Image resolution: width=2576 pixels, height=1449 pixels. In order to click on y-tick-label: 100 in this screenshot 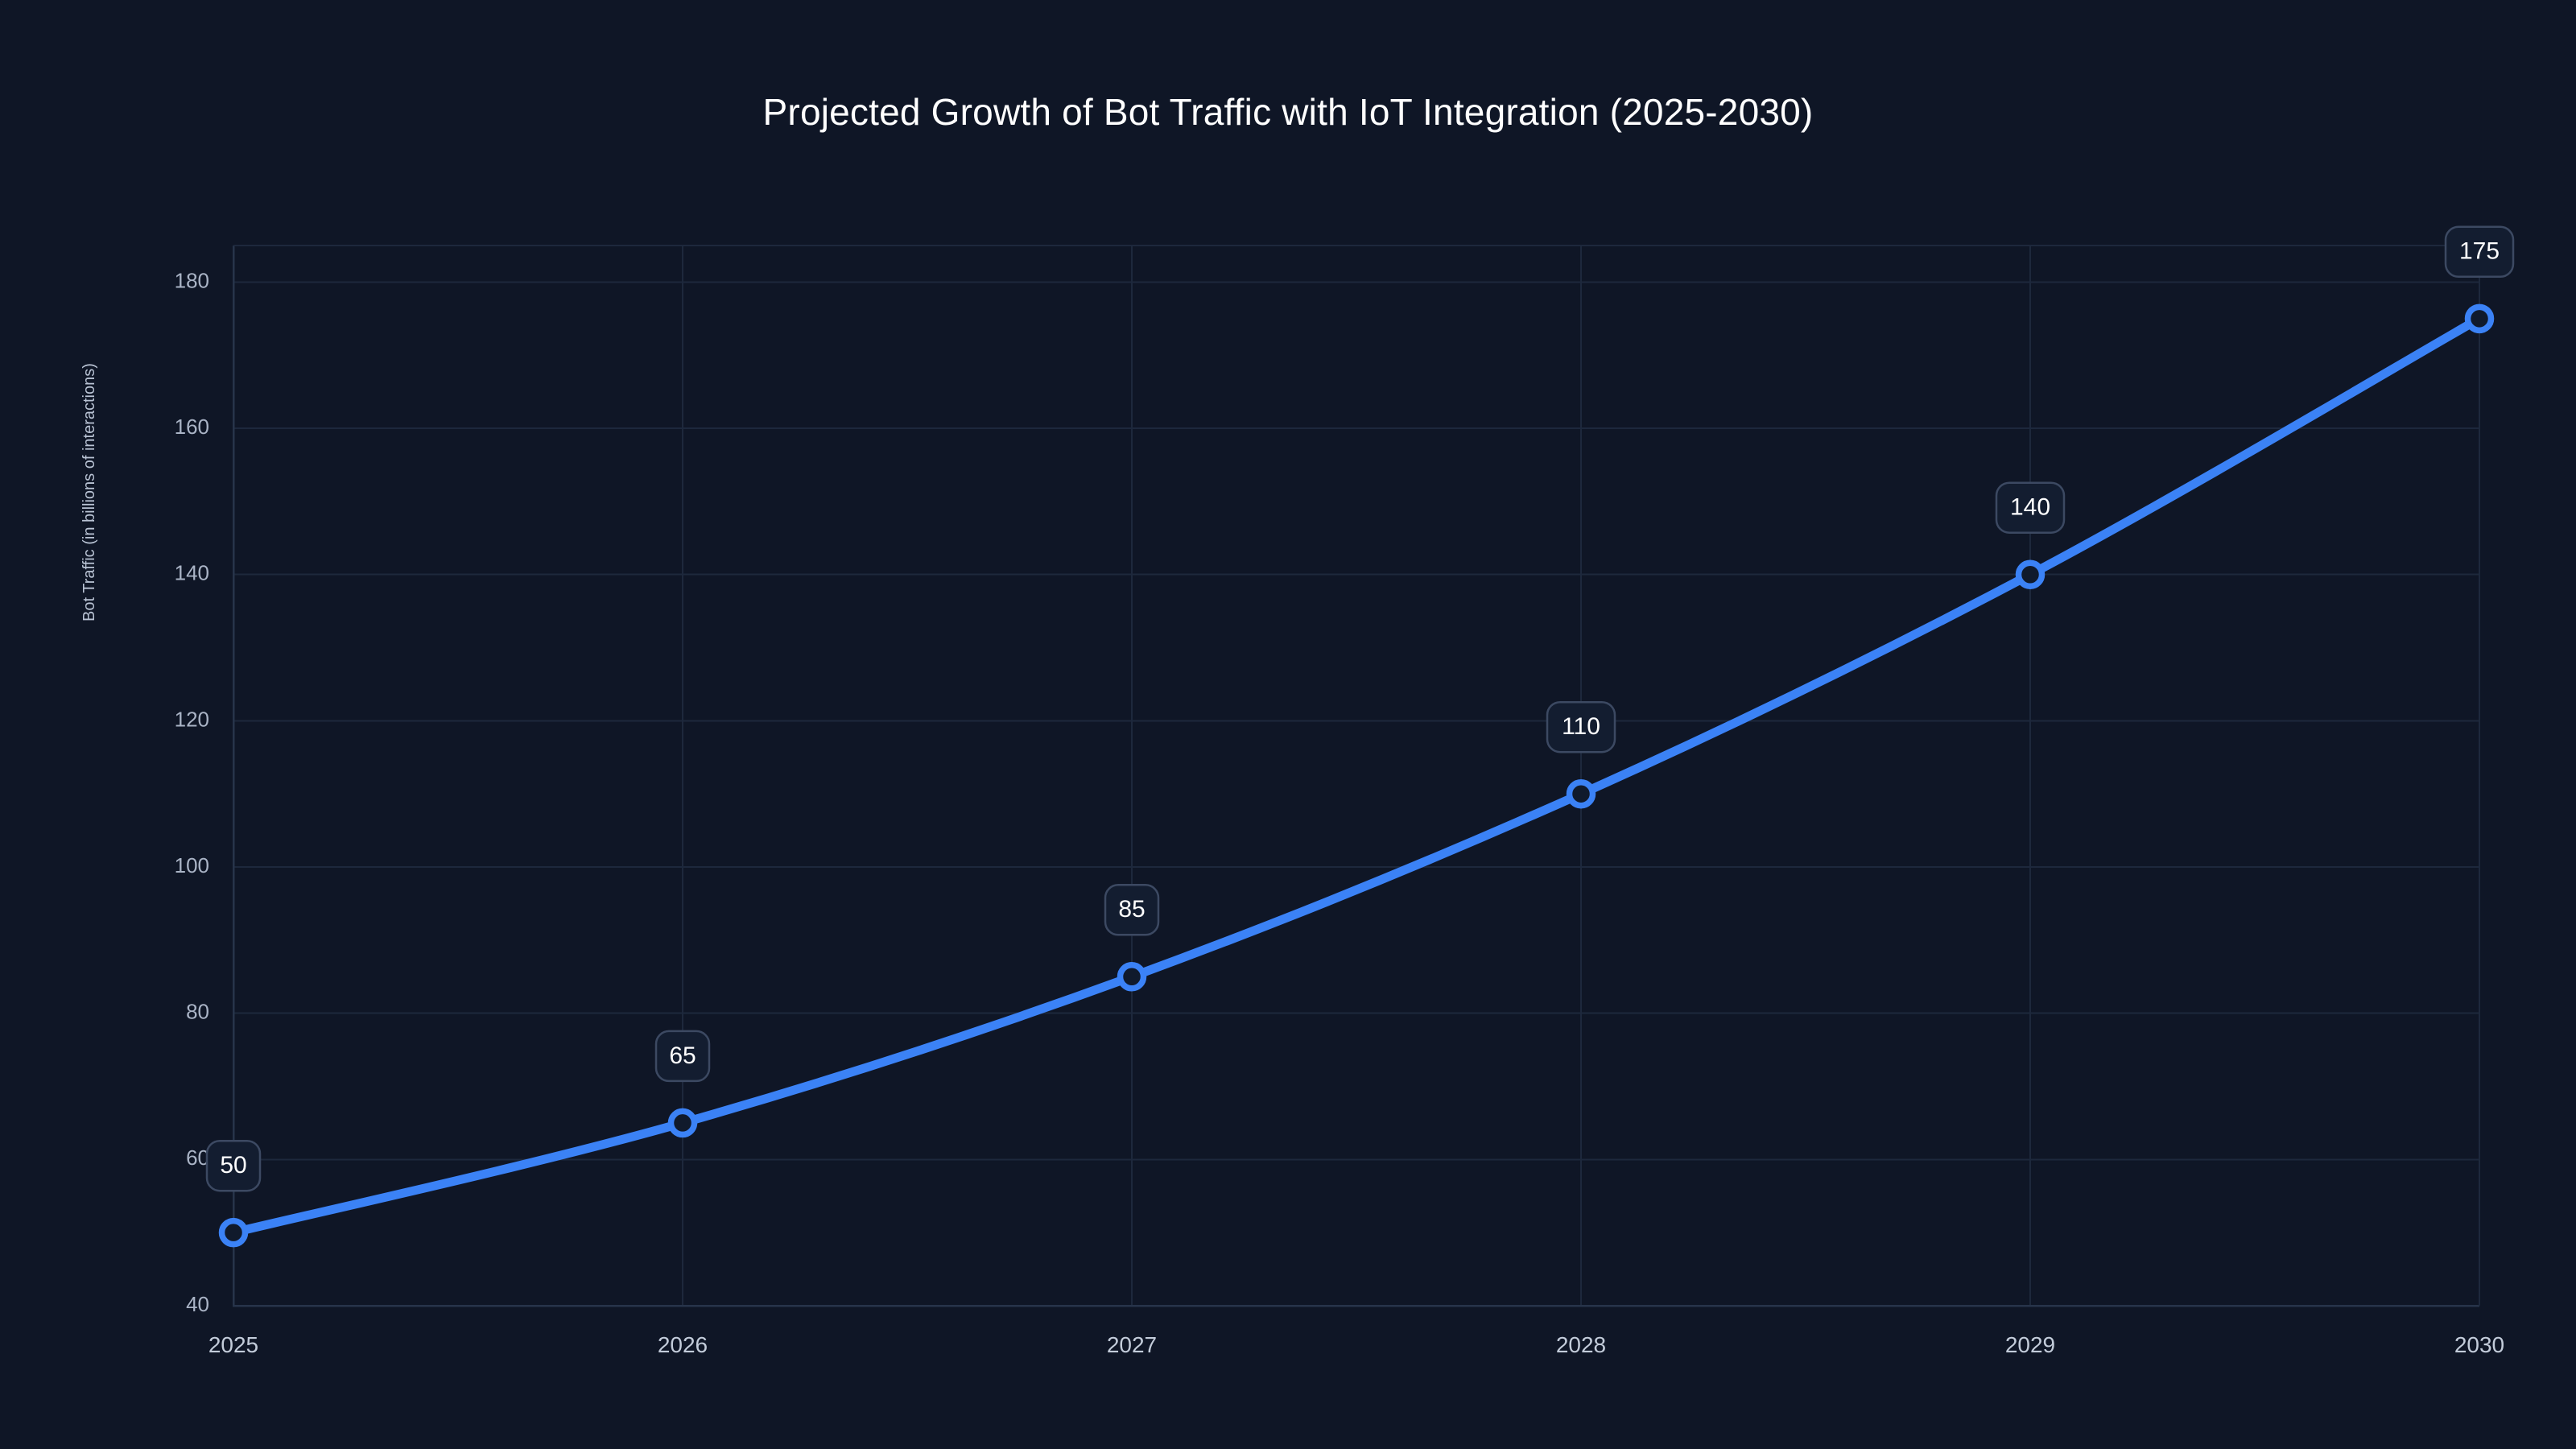, I will do `click(192, 865)`.